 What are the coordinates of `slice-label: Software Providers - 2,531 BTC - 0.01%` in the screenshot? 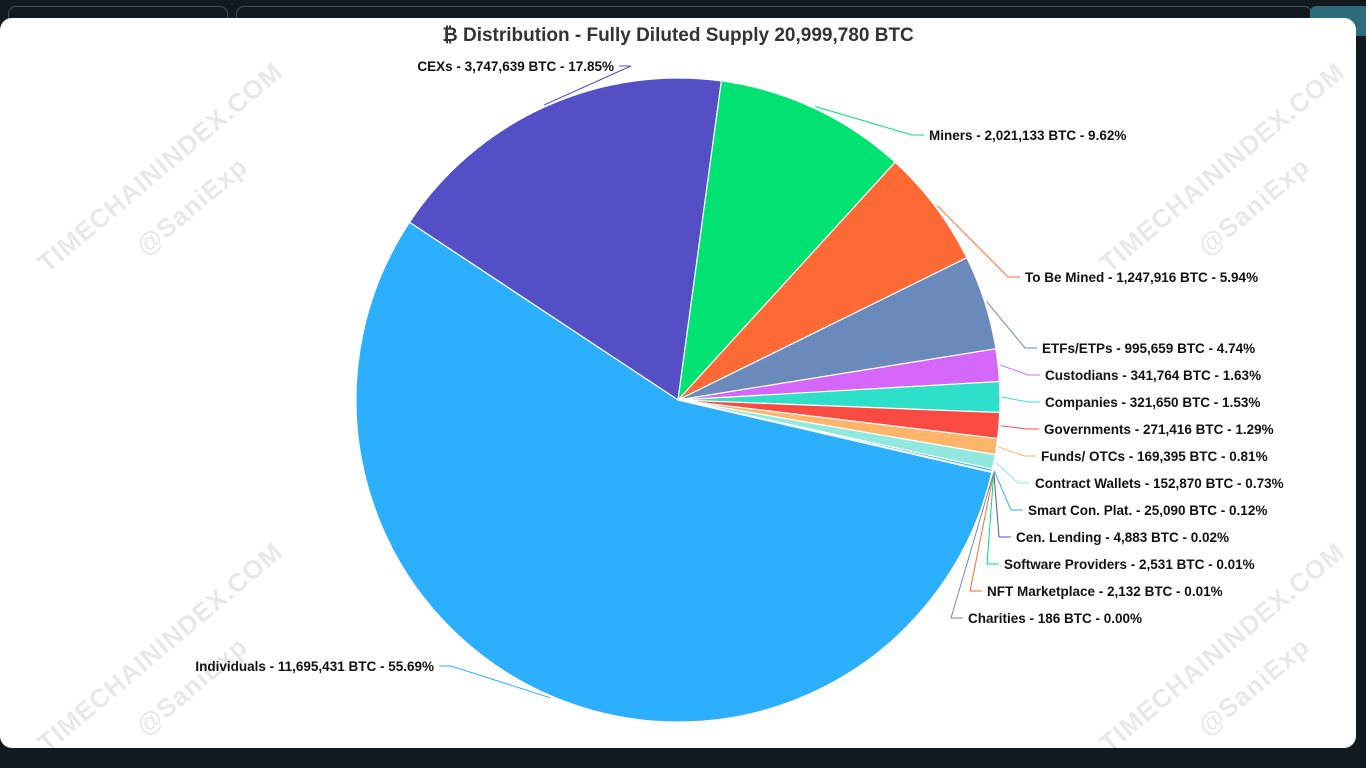 It's located at (1129, 564).